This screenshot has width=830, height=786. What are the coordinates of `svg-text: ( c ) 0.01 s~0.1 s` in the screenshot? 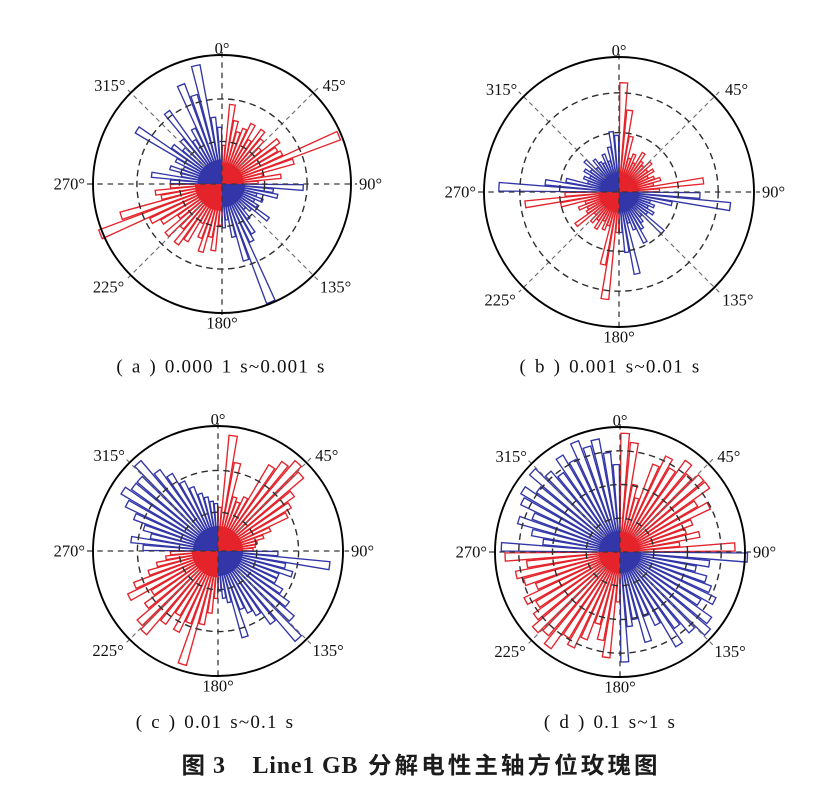 It's located at (215, 722).